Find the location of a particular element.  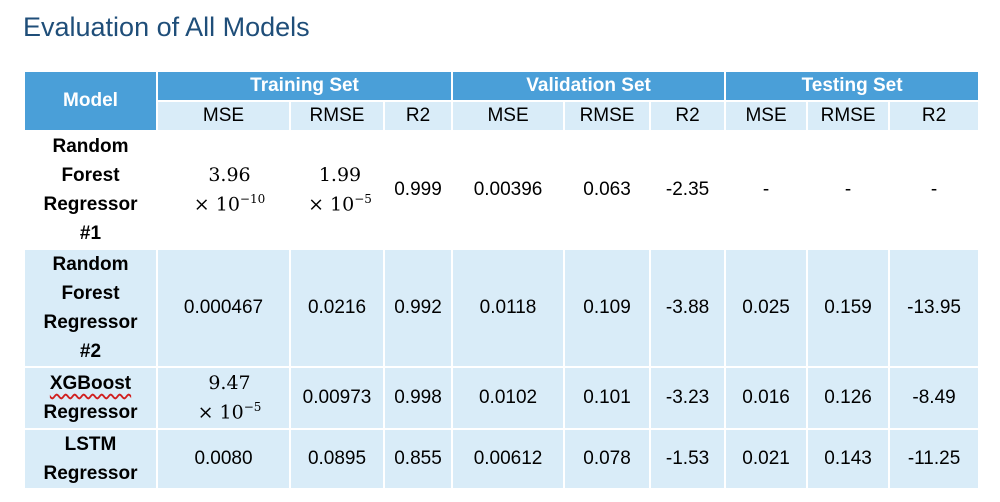

val-mse-cell: 0.0102 is located at coordinates (508, 398).